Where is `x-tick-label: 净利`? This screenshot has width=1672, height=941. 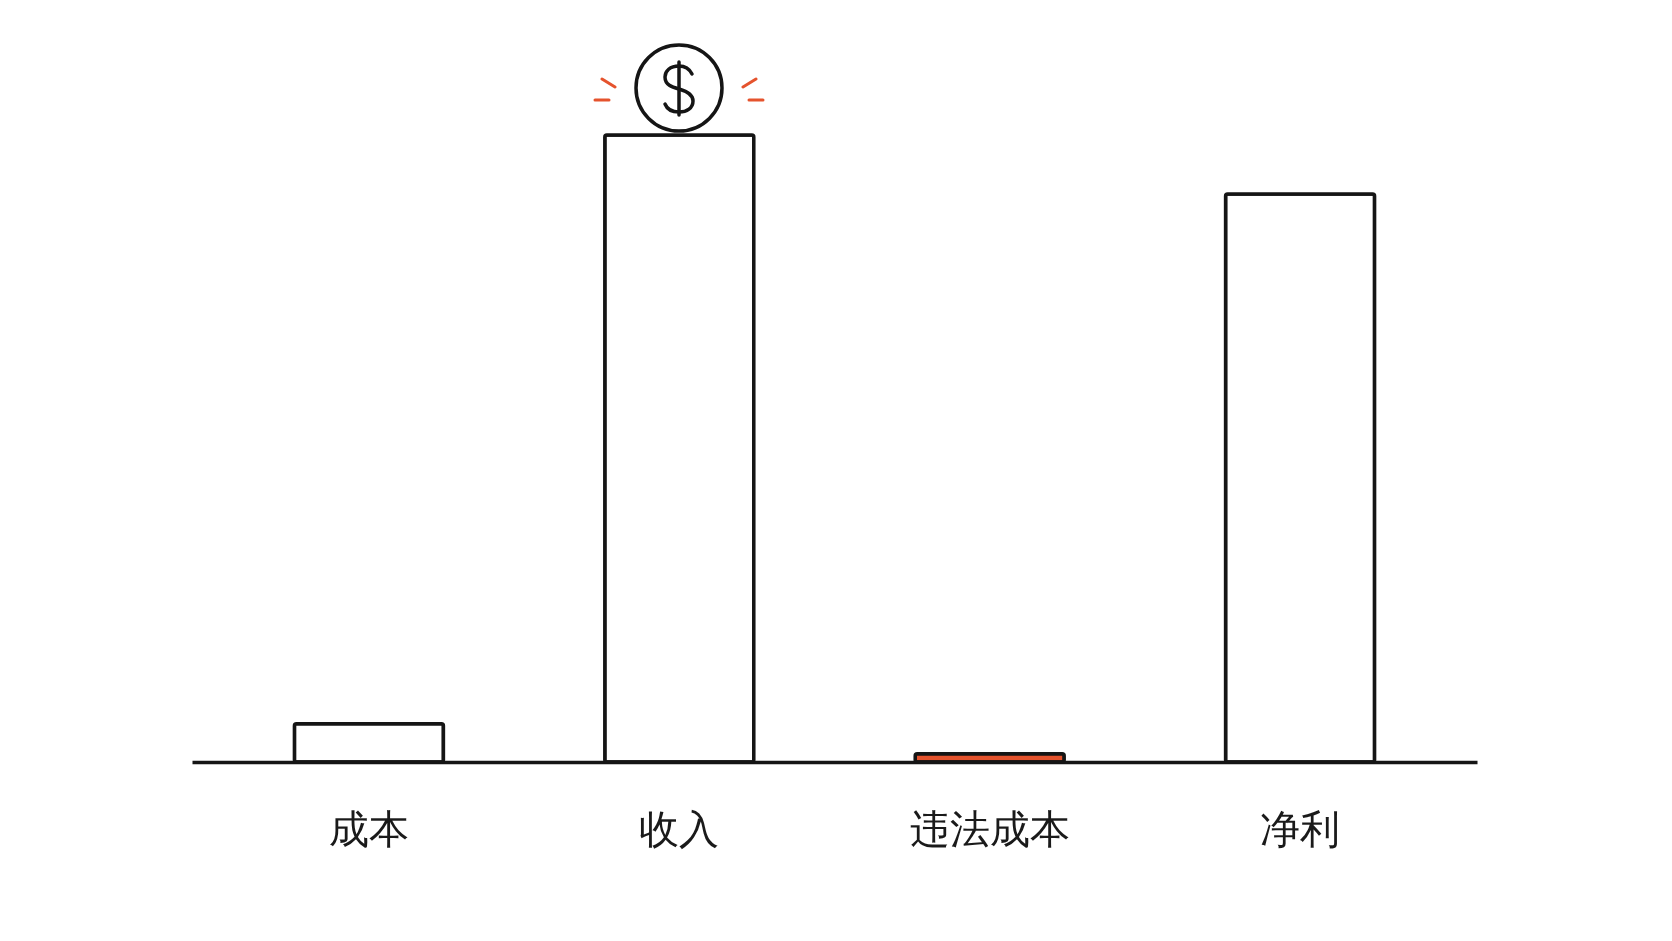 x-tick-label: 净利 is located at coordinates (1300, 828).